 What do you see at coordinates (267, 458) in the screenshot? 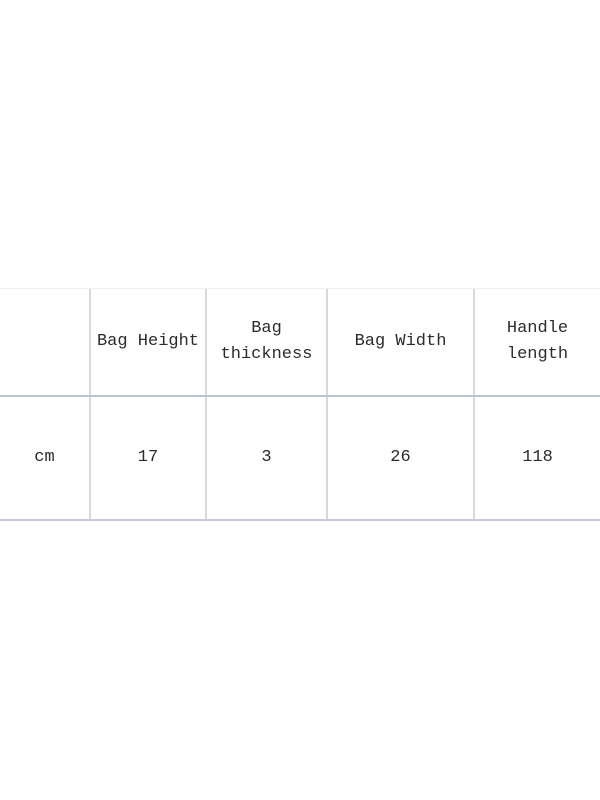
I see `cell-bag-thickness-value: 3` at bounding box center [267, 458].